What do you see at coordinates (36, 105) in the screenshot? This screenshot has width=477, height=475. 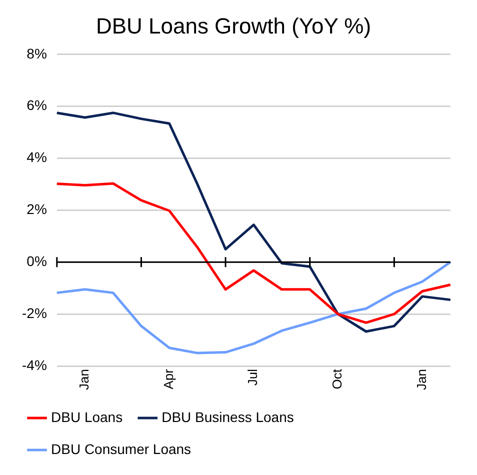 I see `y-tick-label: 6%` at bounding box center [36, 105].